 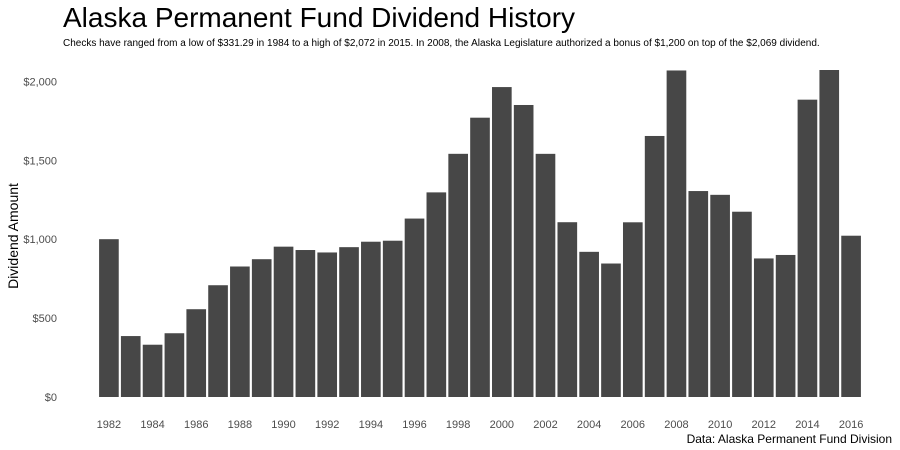 I want to click on x-tick-label: 2004, so click(x=589, y=425).